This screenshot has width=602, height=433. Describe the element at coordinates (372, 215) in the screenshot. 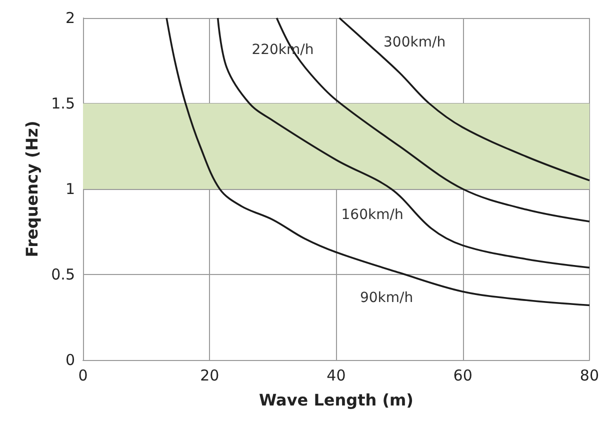

I see `series-label: 160km/h` at that location.